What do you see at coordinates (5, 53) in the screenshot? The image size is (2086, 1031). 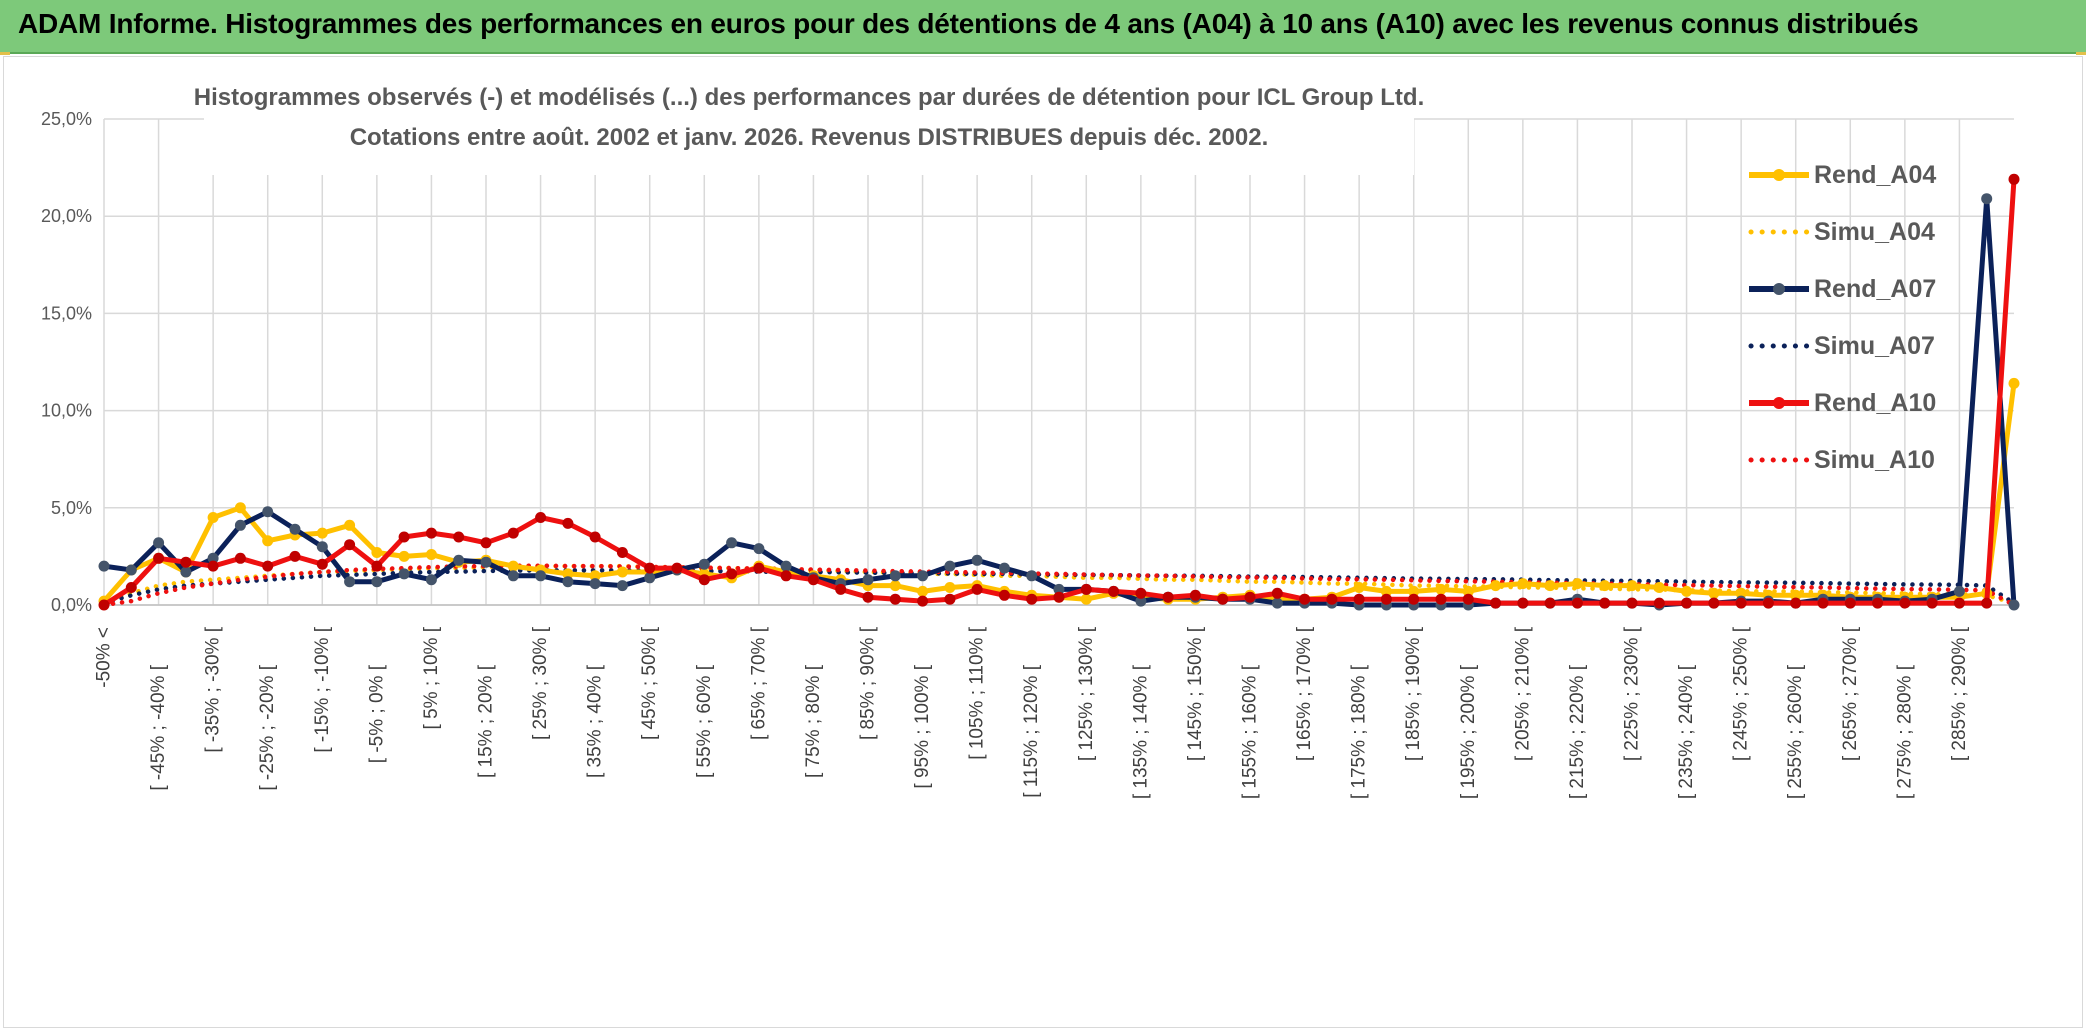 I see `corner-accent-left` at bounding box center [5, 53].